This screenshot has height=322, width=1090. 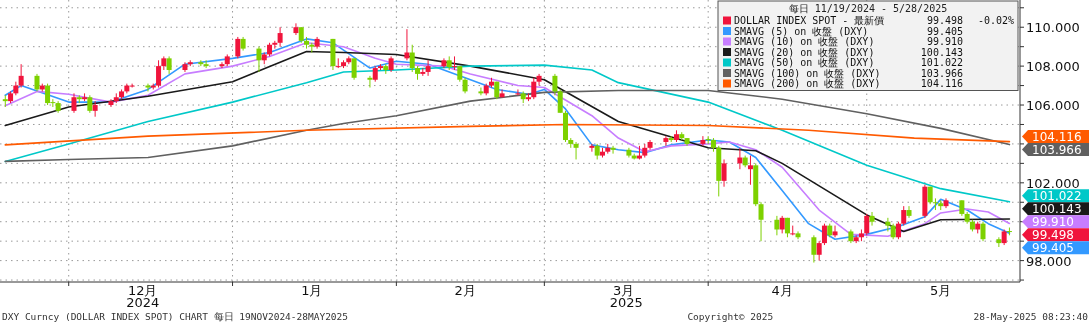 I want to click on x-tick-label: 5月, so click(x=941, y=290).